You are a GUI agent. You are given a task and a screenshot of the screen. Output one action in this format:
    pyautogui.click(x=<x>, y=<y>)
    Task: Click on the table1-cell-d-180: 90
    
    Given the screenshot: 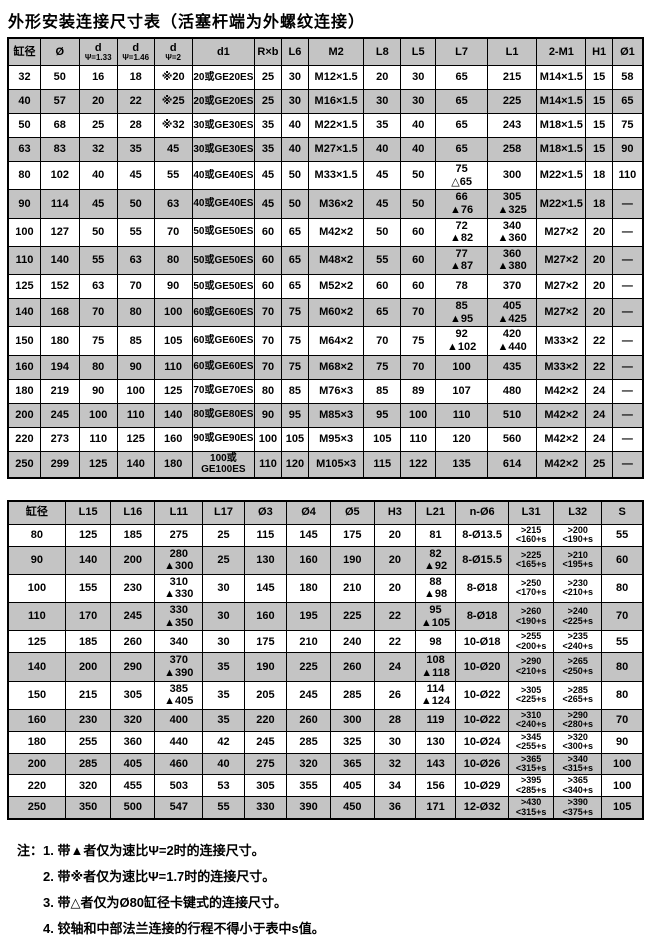 What is the action you would take?
    pyautogui.click(x=98, y=391)
    